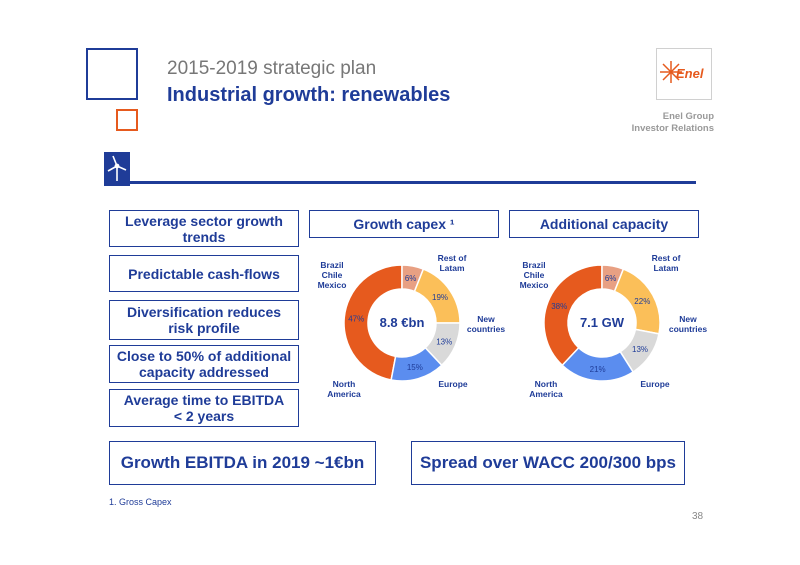  What do you see at coordinates (112, 74) in the screenshot?
I see `decor-square-large` at bounding box center [112, 74].